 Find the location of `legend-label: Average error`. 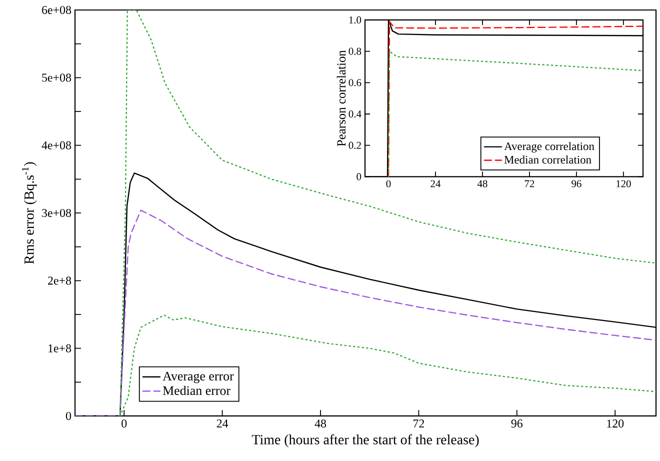

legend-label: Average error is located at coordinates (198, 378).